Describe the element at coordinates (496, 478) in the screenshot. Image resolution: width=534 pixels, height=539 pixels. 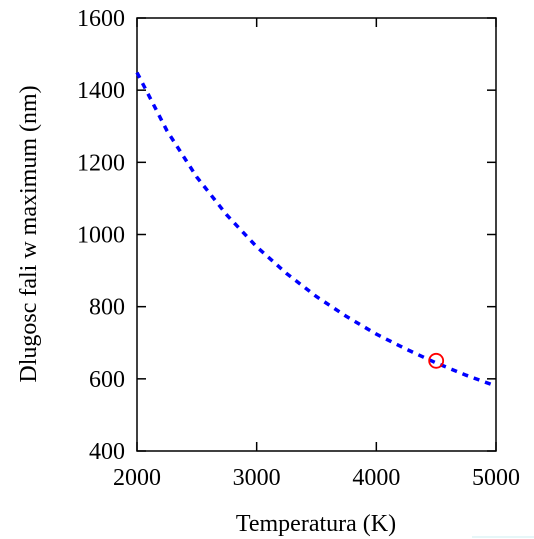
I see `x-tick-label: 5000` at that location.